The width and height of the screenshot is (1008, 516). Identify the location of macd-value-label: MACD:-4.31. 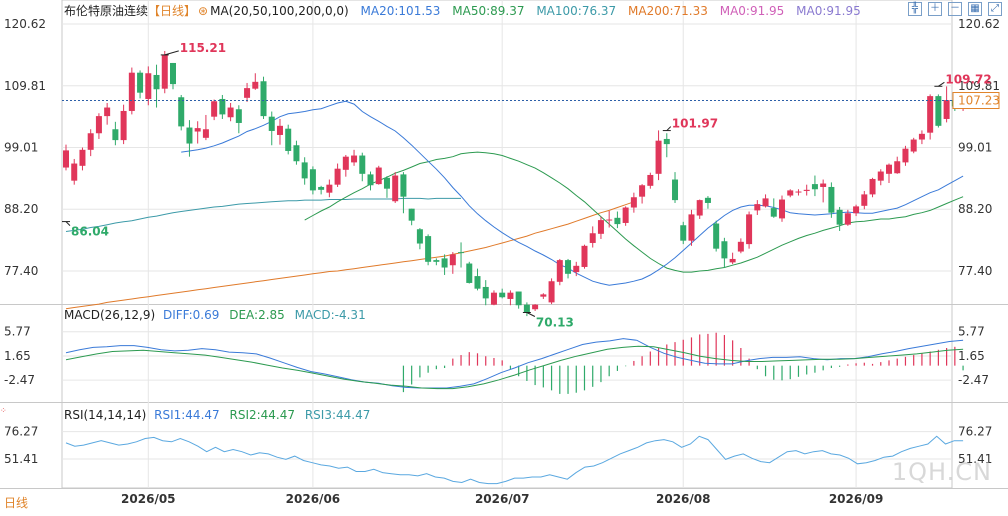
(330, 315).